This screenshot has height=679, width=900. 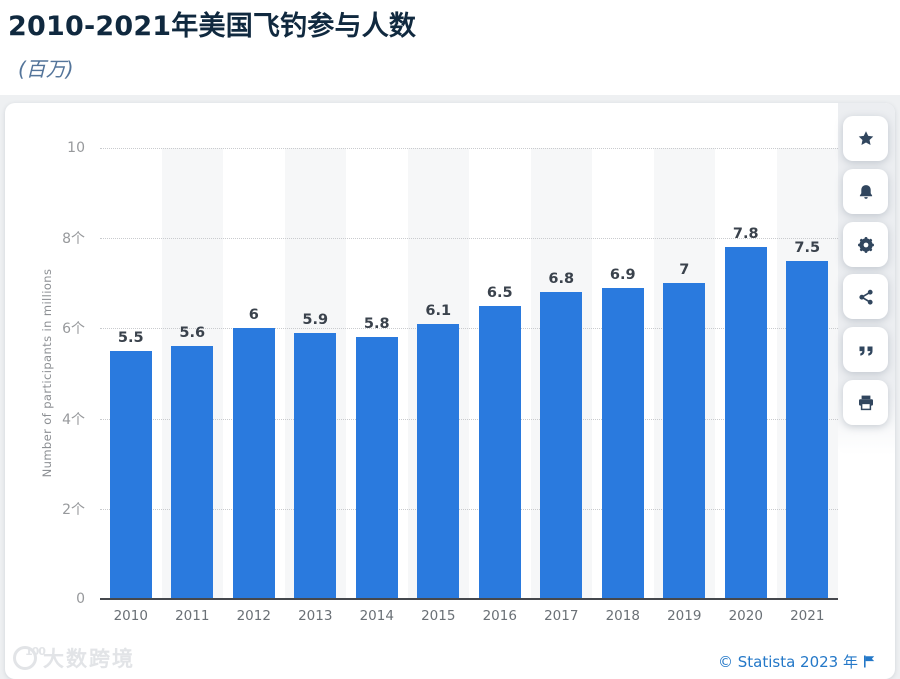 What do you see at coordinates (807, 429) in the screenshot?
I see `bar-2021` at bounding box center [807, 429].